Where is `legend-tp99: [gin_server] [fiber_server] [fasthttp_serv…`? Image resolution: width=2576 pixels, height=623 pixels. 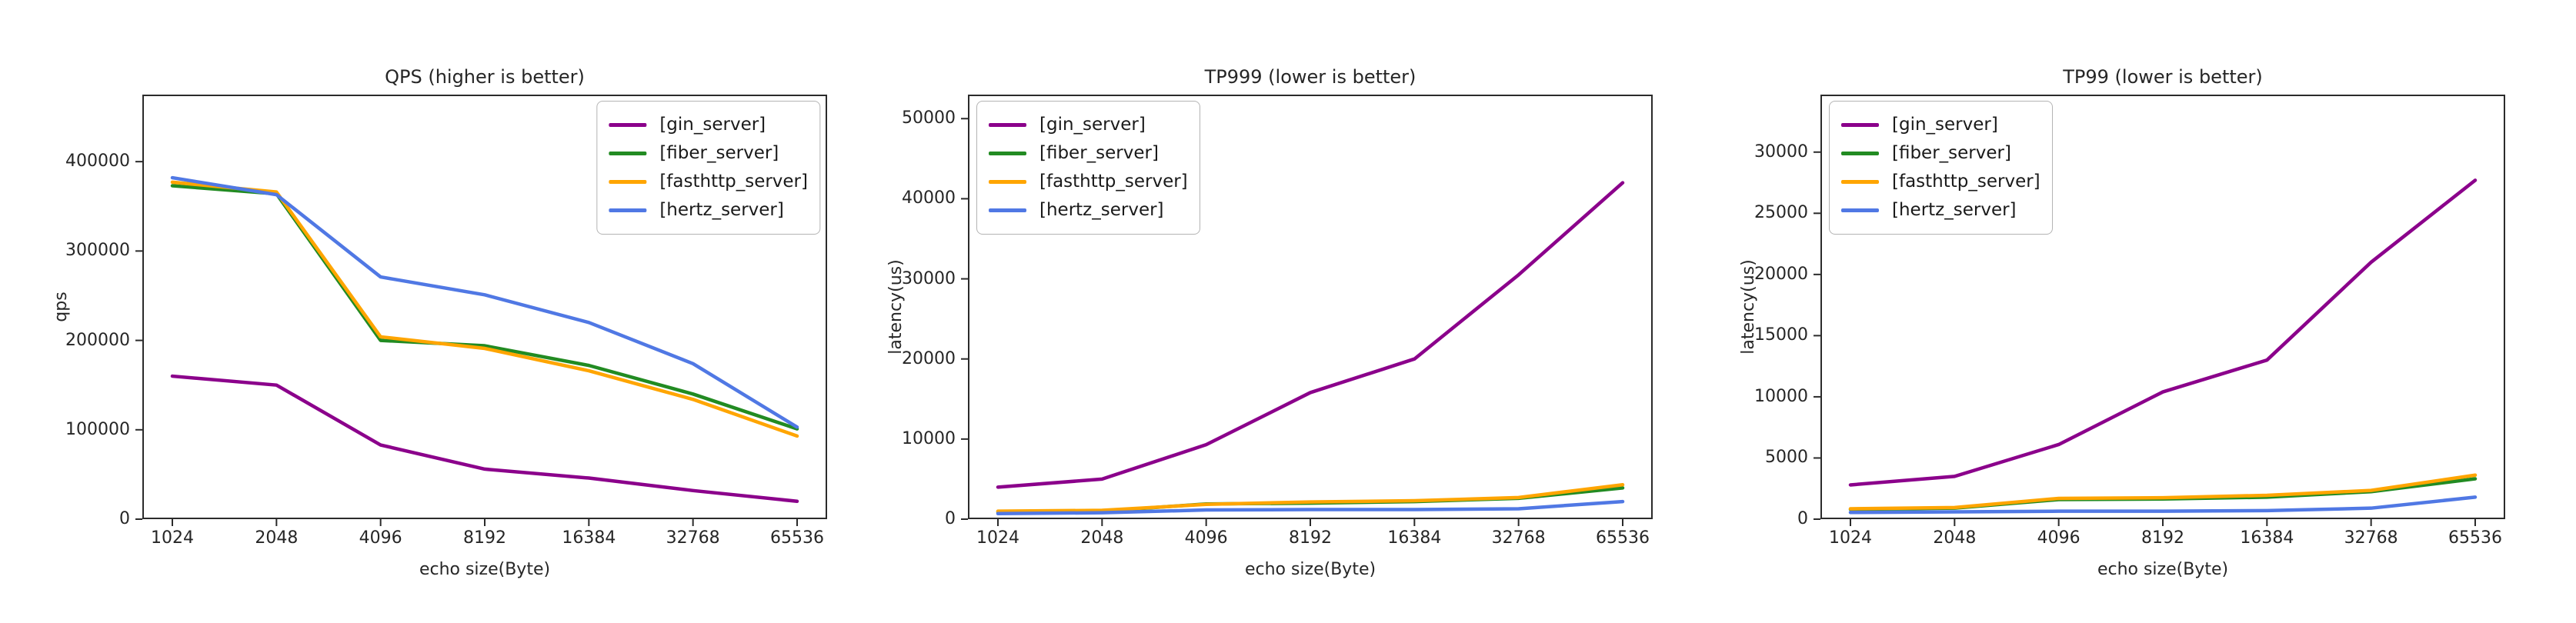
legend-tp99: [gin_server] [fiber_server] [fasthttp_serv… is located at coordinates (1941, 168).